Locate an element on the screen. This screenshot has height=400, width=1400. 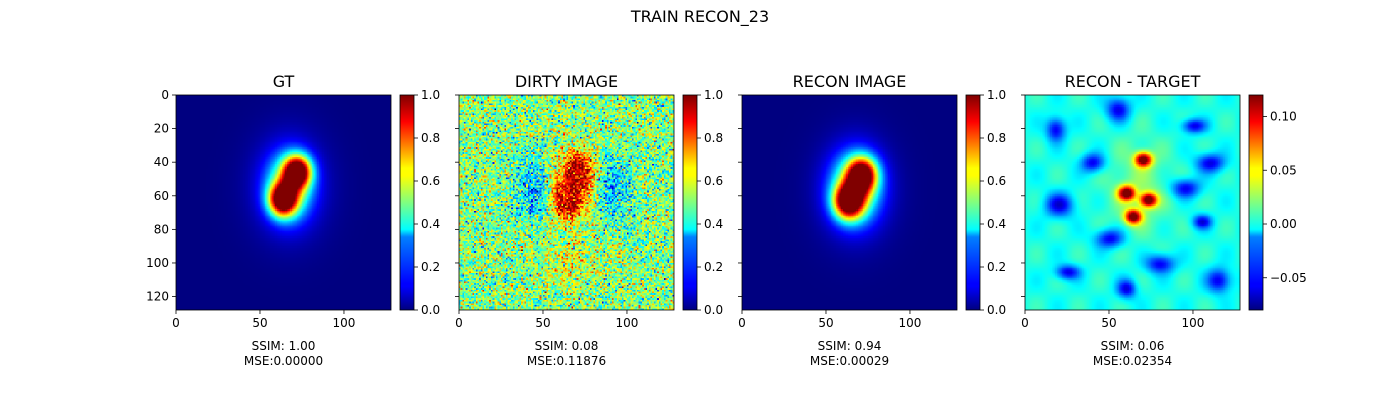
subplot-title: DIRTY IMAGE is located at coordinates (566, 81).